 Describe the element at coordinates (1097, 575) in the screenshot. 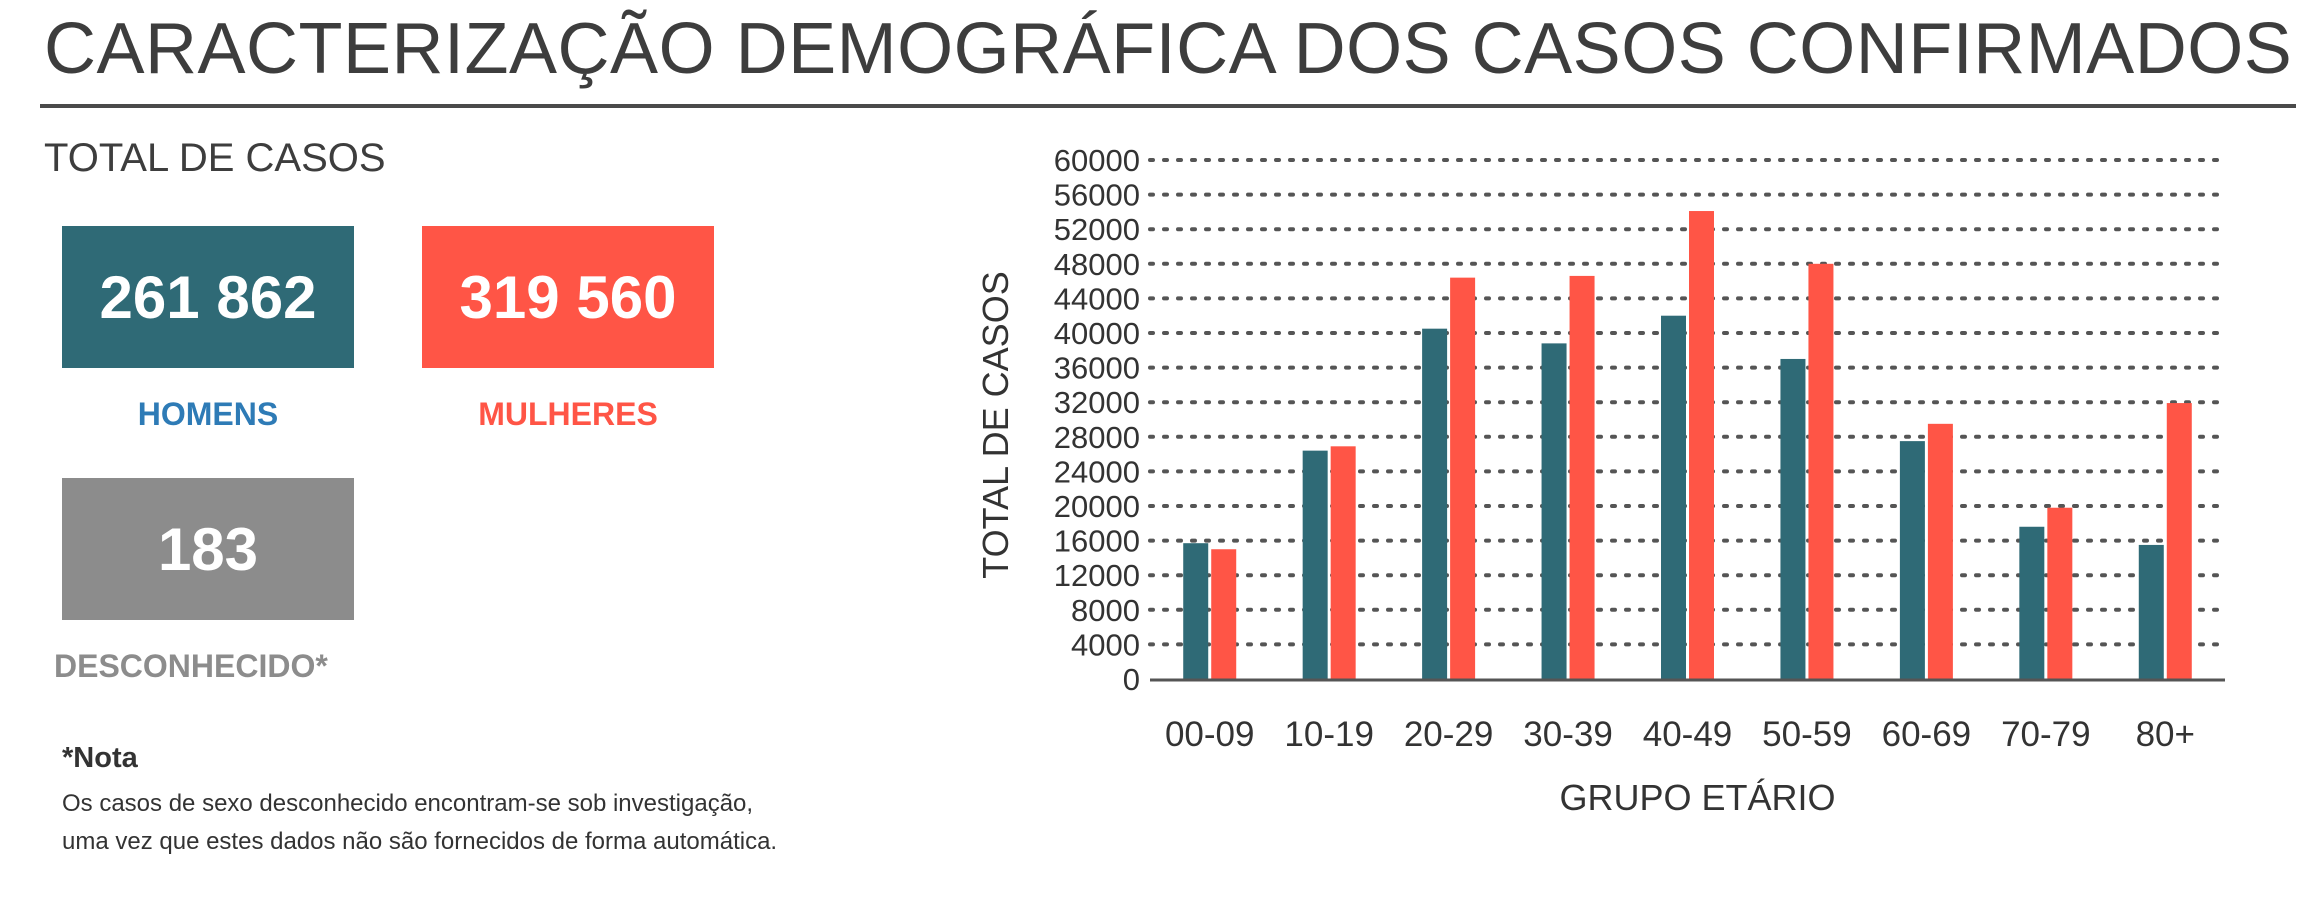

I see `y-tick-label: 12000` at that location.